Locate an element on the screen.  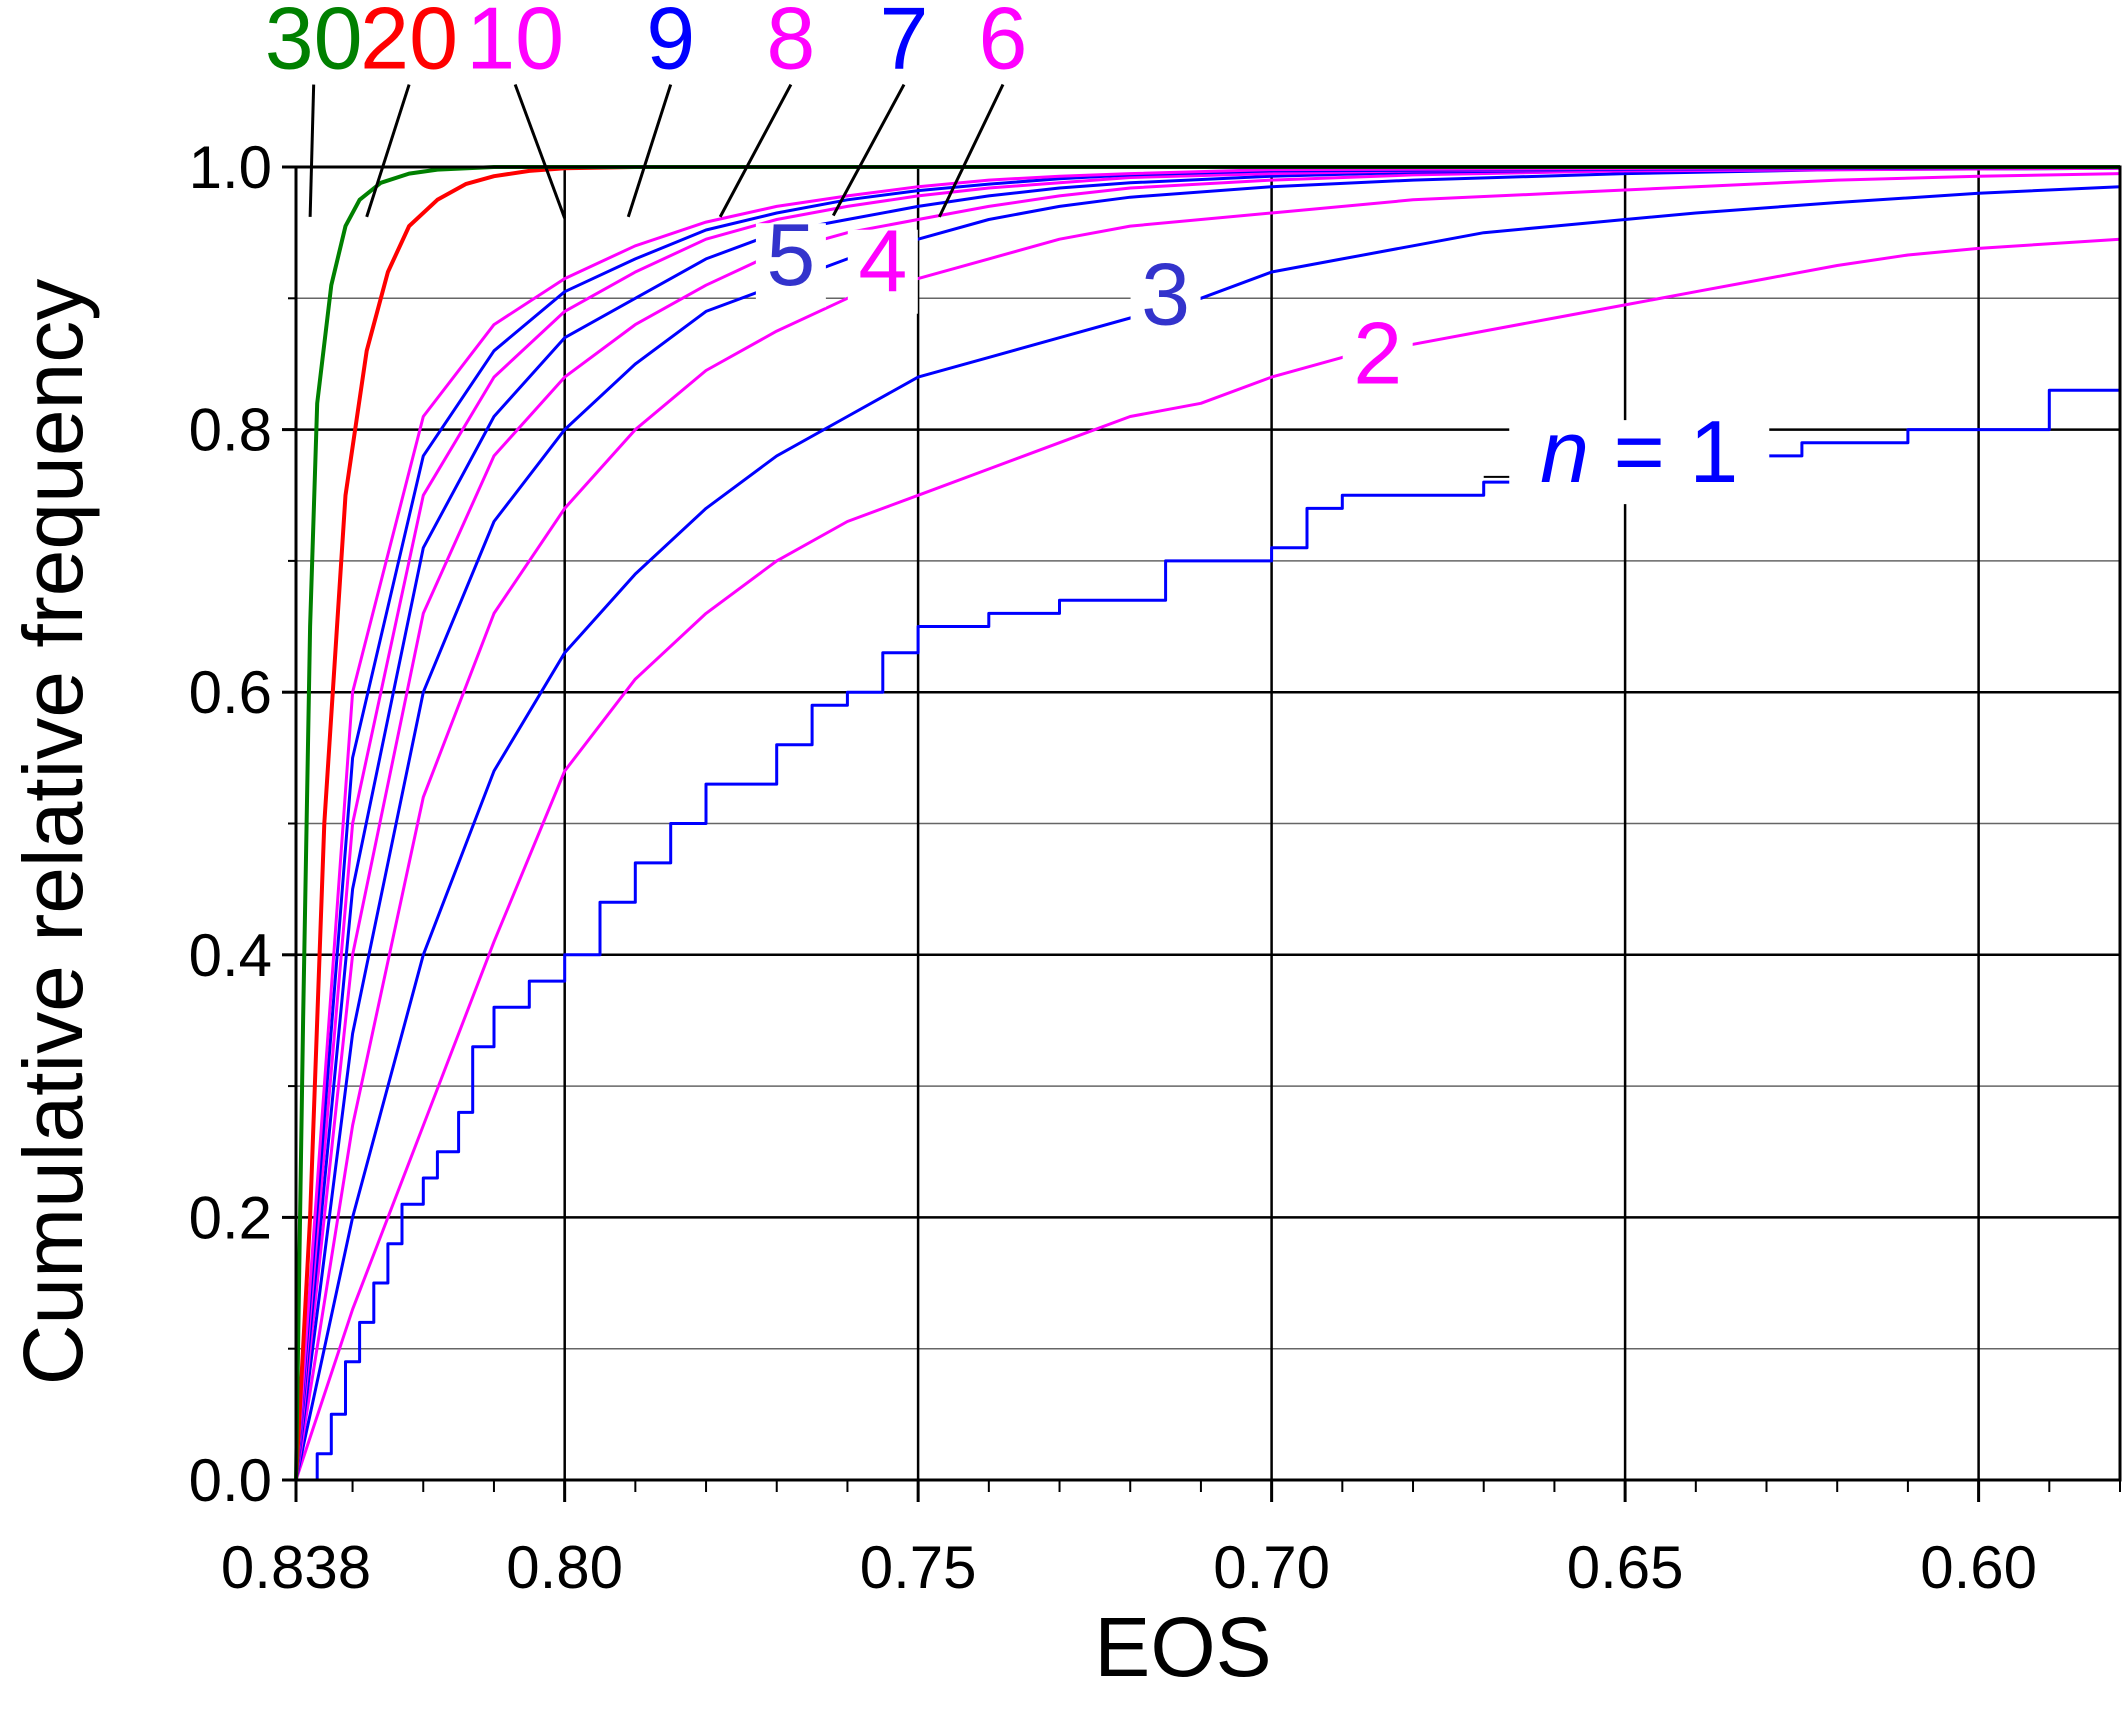
curve-label-30: 30 is located at coordinates (314, 44).